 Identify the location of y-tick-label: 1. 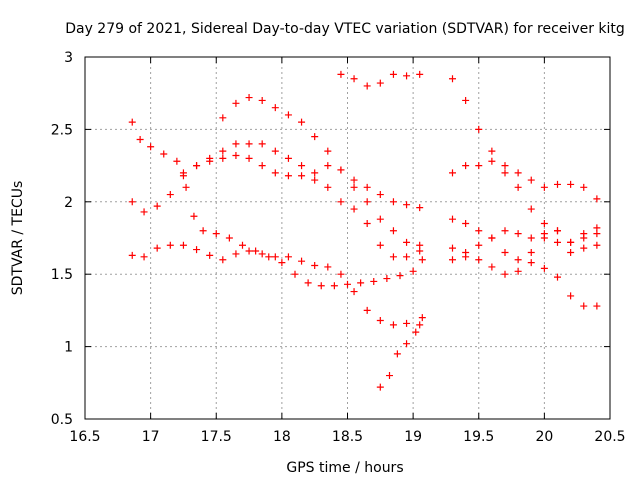
(68, 348).